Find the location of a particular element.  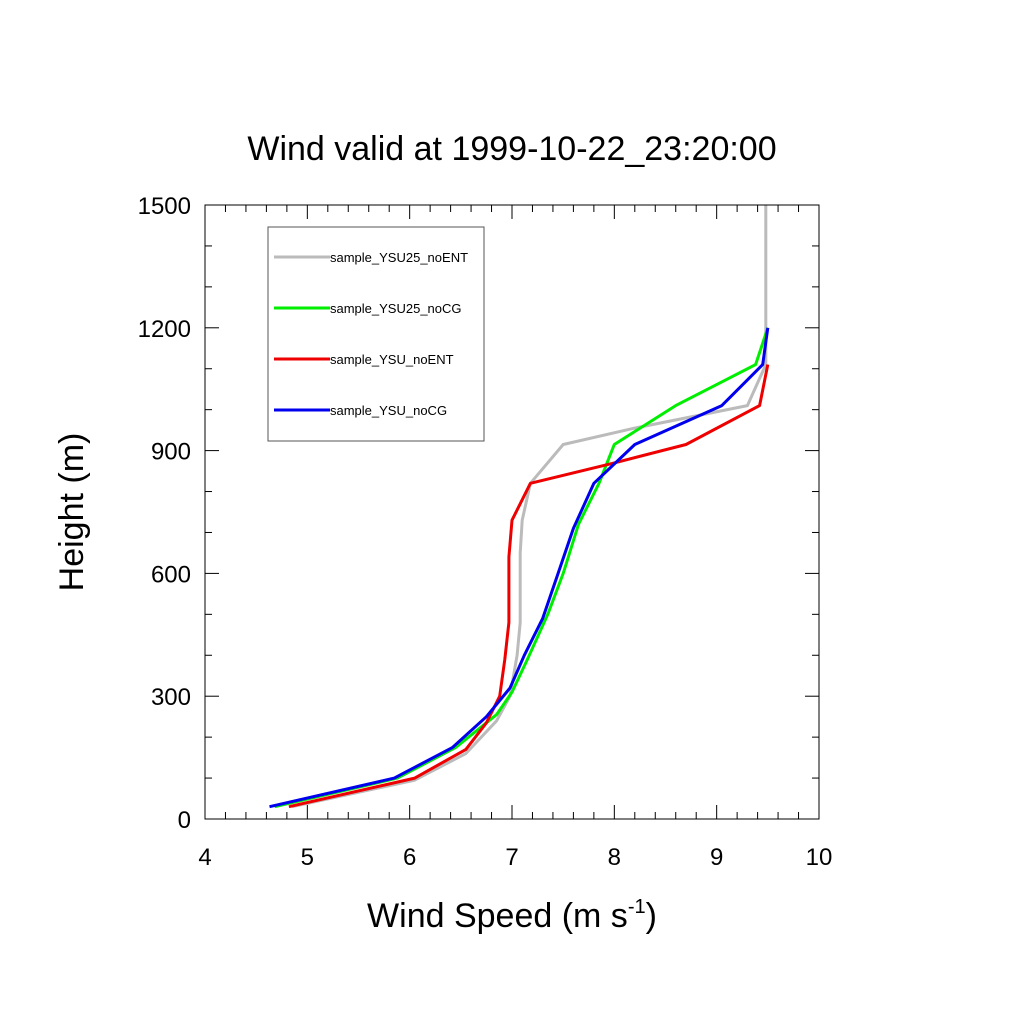

x-tick-label: 7 is located at coordinates (511, 857).